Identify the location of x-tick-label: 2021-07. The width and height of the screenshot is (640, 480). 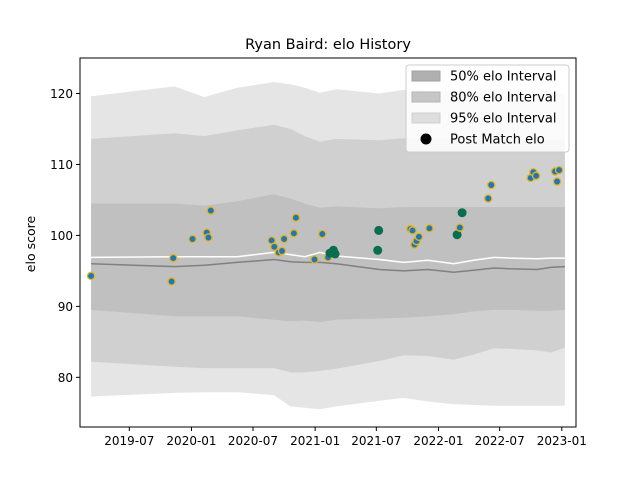
(376, 441).